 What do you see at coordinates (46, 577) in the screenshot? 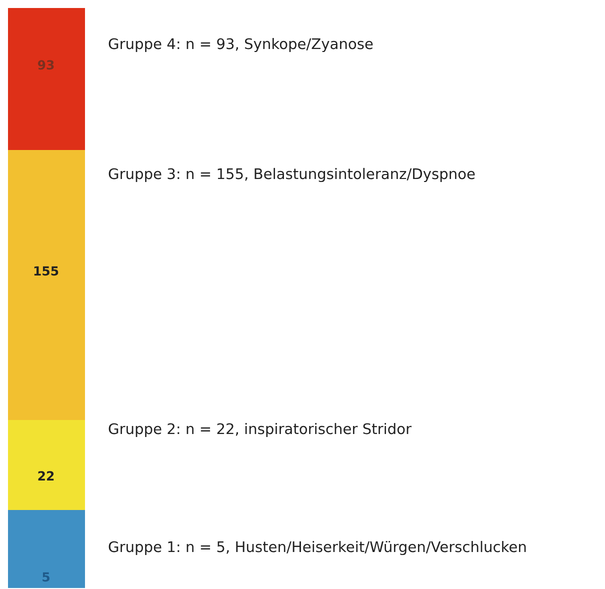
I see `data-label: 5` at bounding box center [46, 577].